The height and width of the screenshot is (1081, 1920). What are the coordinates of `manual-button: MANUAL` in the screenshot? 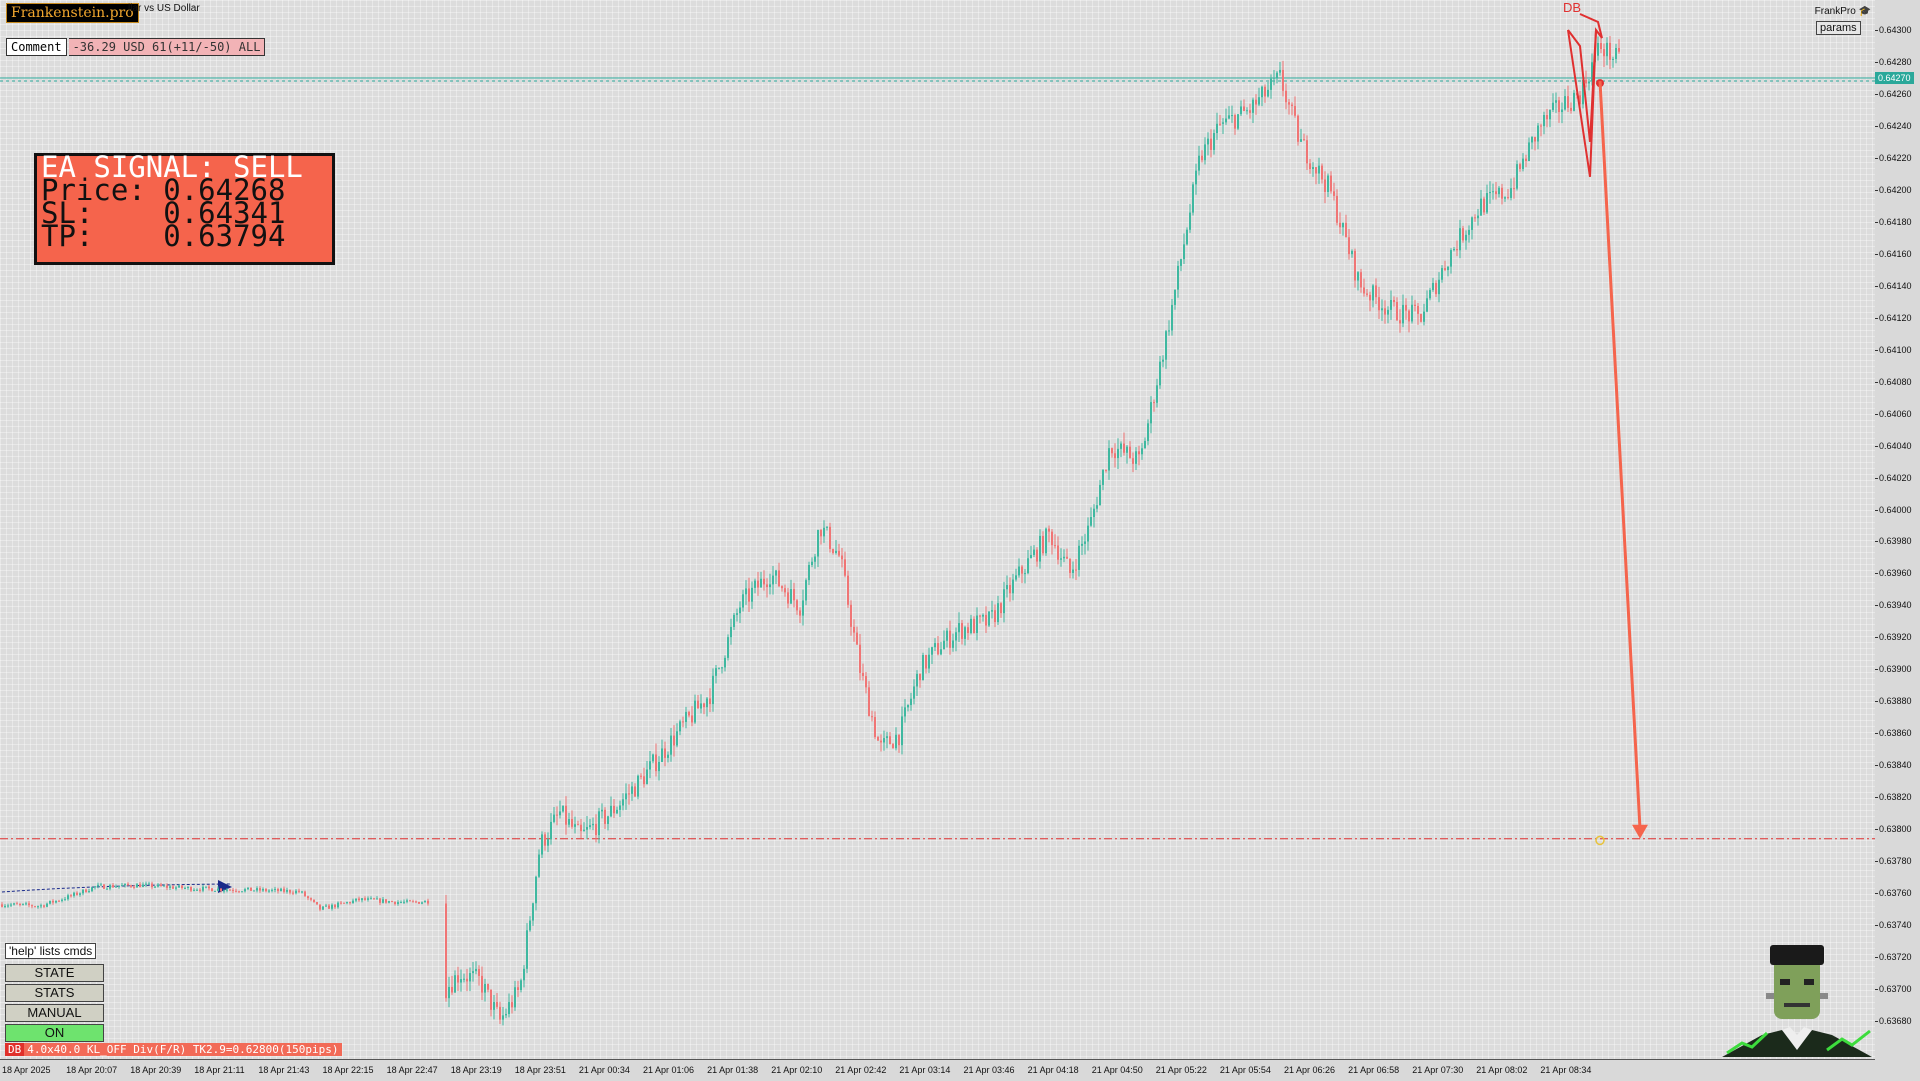 It's located at (54, 1013).